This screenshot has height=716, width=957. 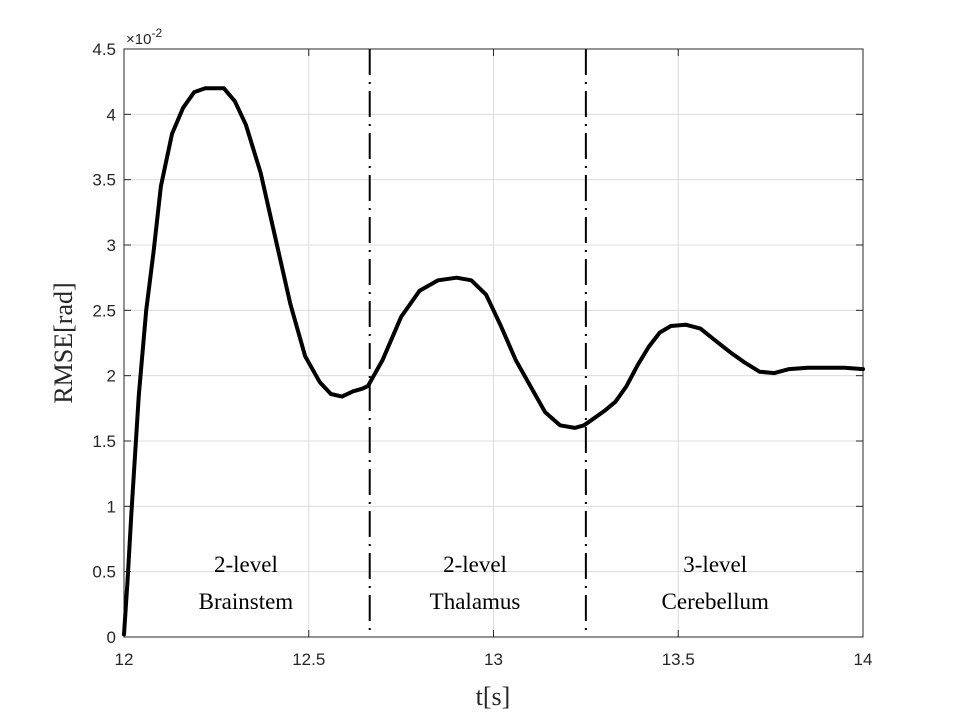 What do you see at coordinates (104, 441) in the screenshot?
I see `y-tick-label: 1.5` at bounding box center [104, 441].